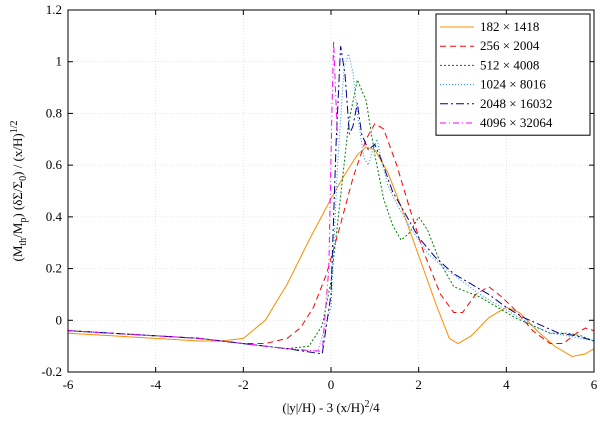 This screenshot has width=600, height=421. Describe the element at coordinates (516, 122) in the screenshot. I see `legend-label: 4096 × 32064` at that location.